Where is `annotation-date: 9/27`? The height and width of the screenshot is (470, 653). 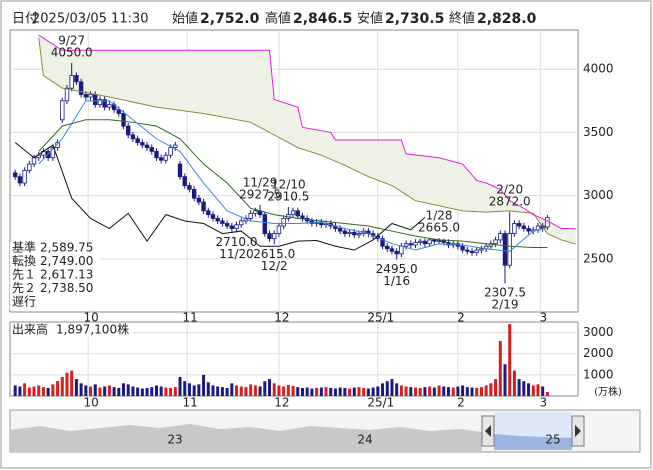
annotation-date: 9/27 is located at coordinates (71, 40).